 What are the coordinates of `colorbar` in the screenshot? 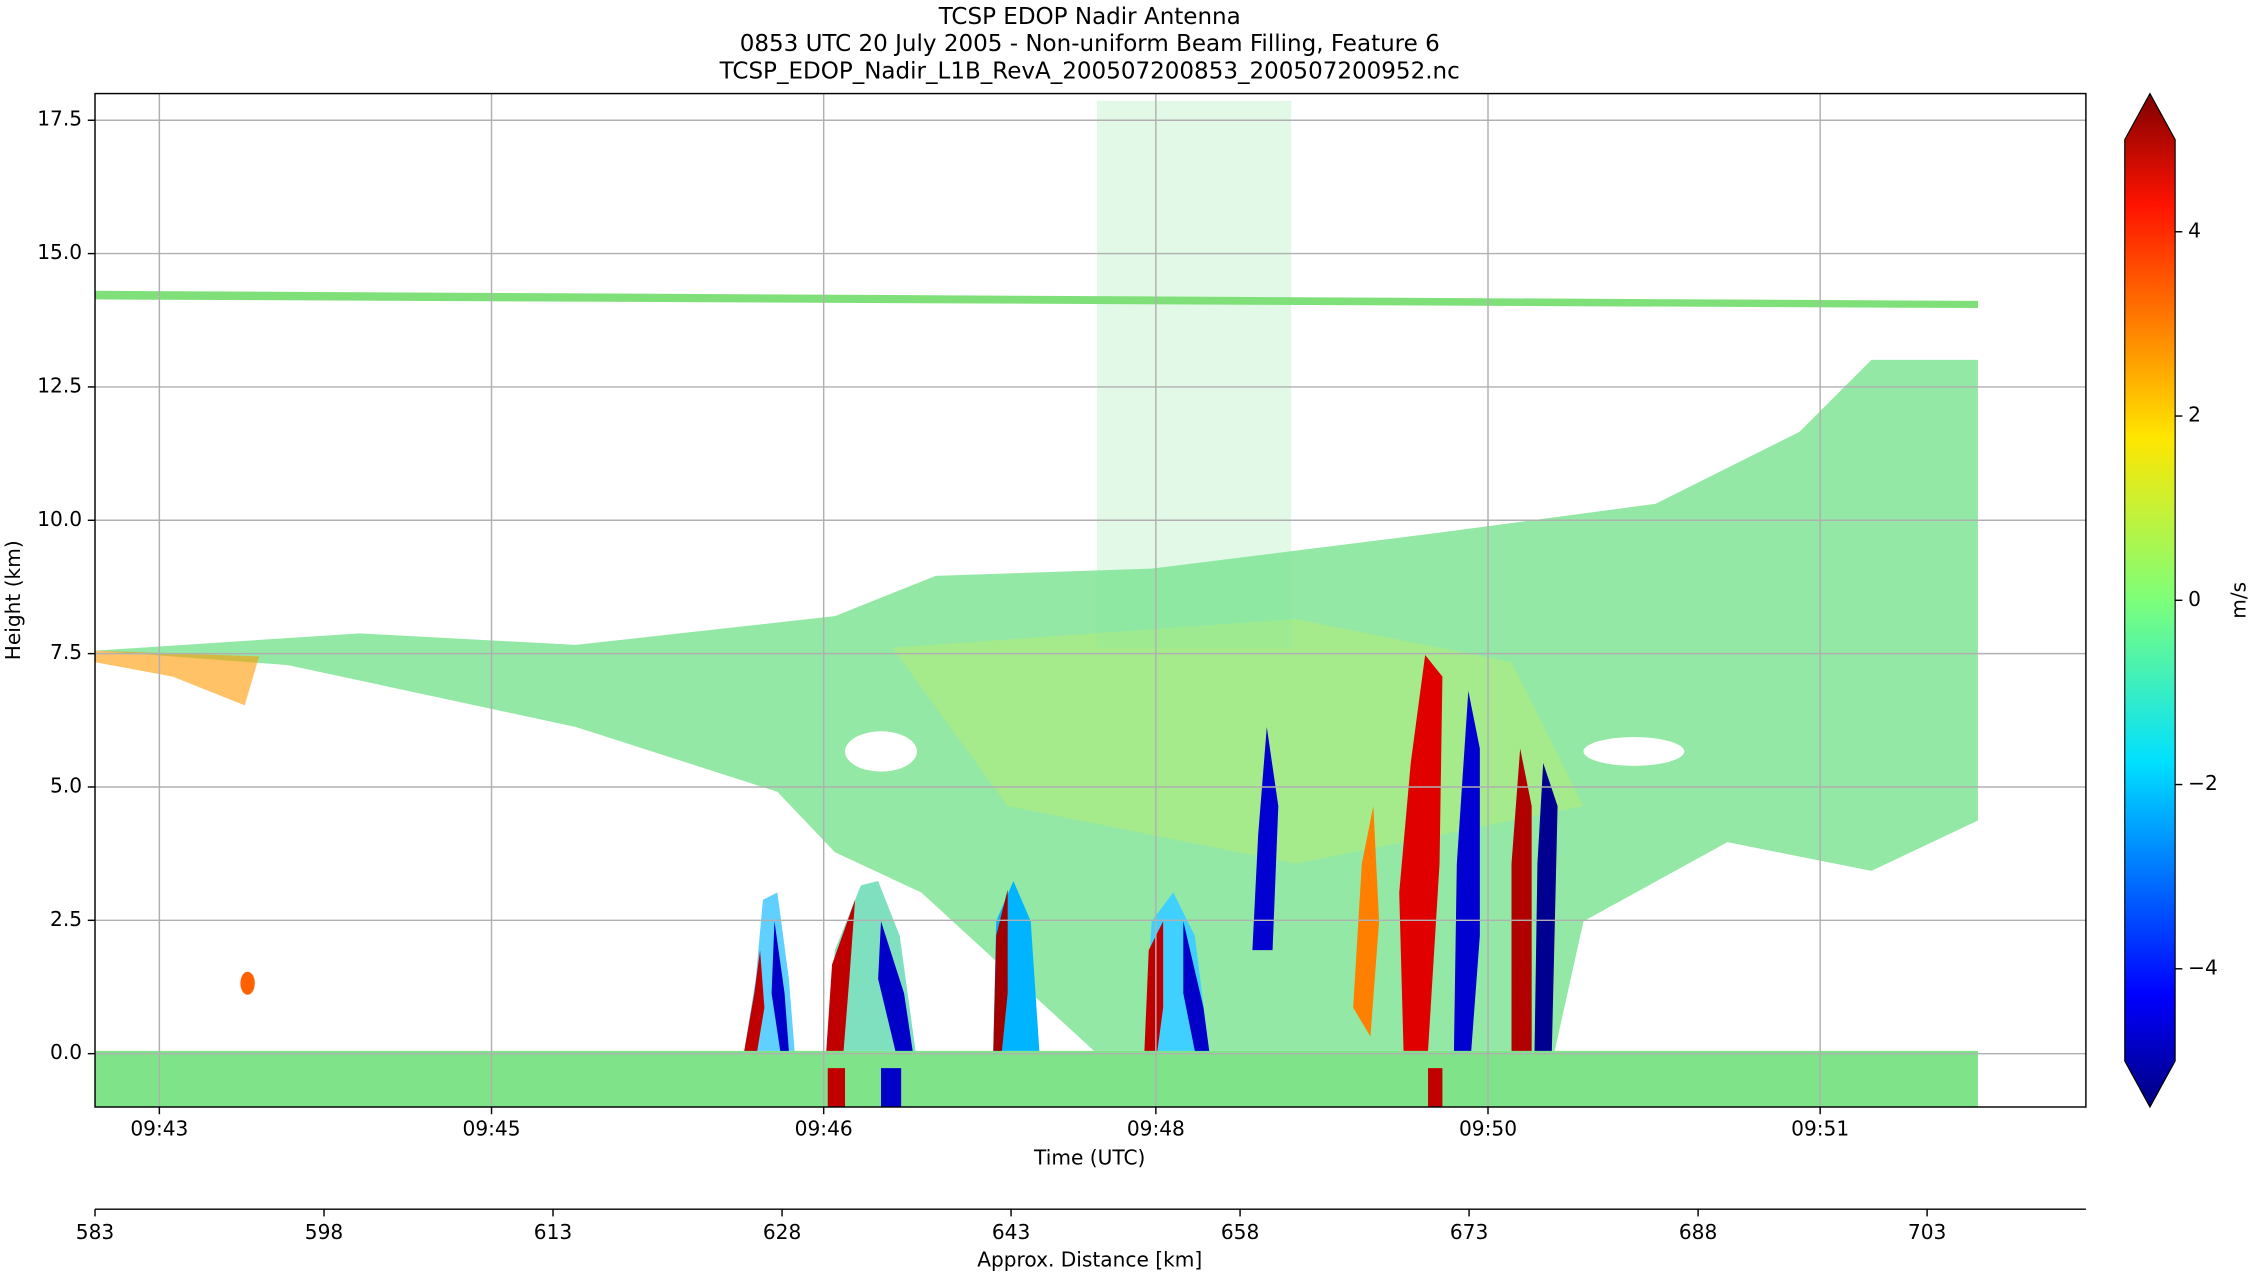 It's located at (2150, 600).